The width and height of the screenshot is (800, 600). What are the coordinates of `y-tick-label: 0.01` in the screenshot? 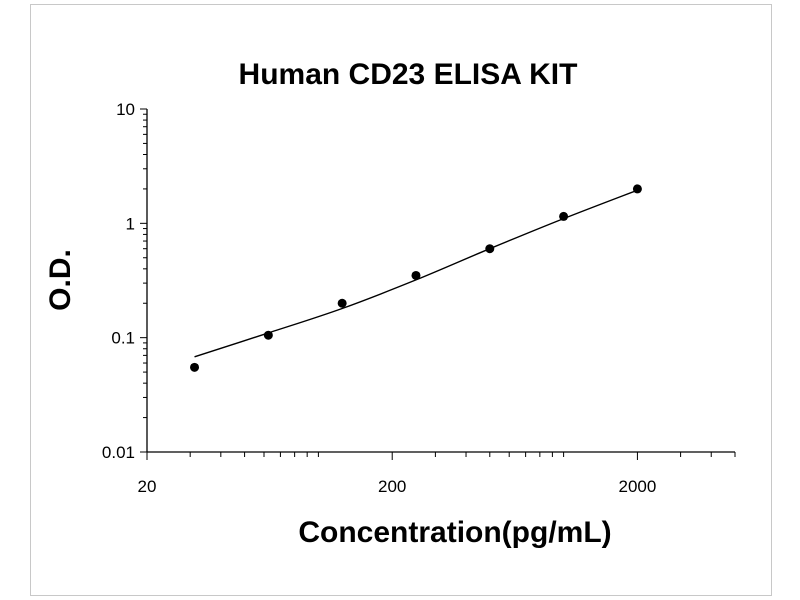 It's located at (118, 452).